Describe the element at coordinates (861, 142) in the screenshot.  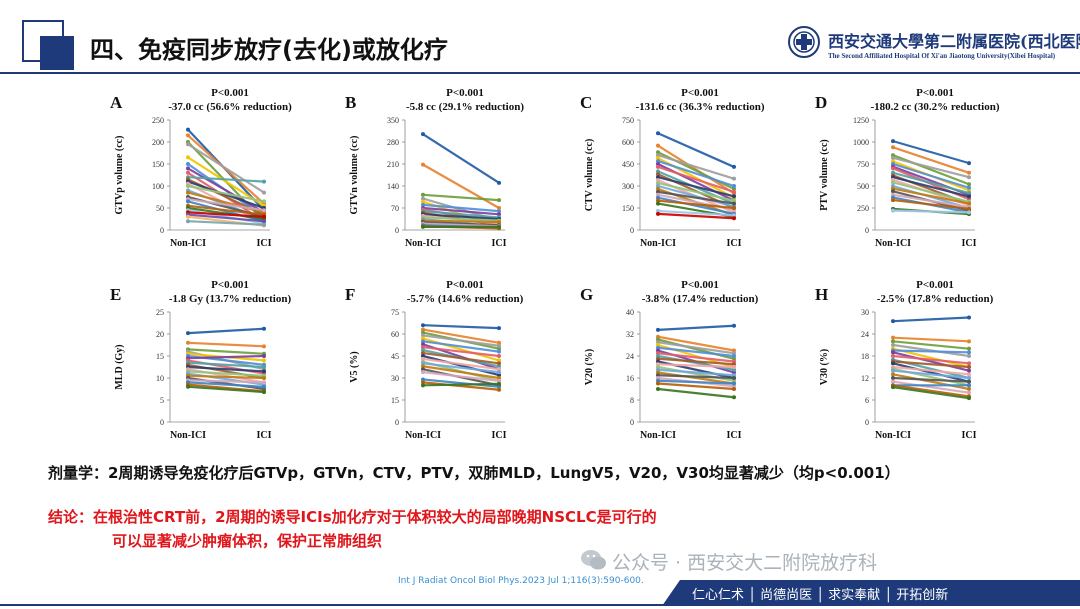
I see `y-tick-label: 1000` at that location.